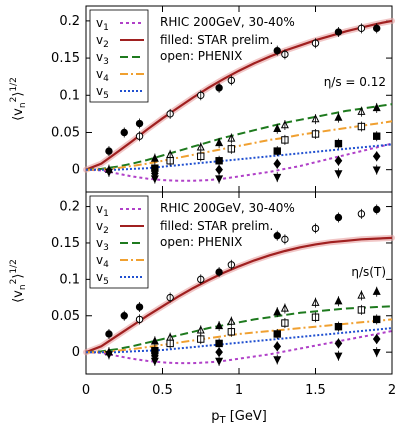  What do you see at coordinates (355, 82) in the screenshot?
I see `parameter-label: η/s = 0.12` at bounding box center [355, 82].